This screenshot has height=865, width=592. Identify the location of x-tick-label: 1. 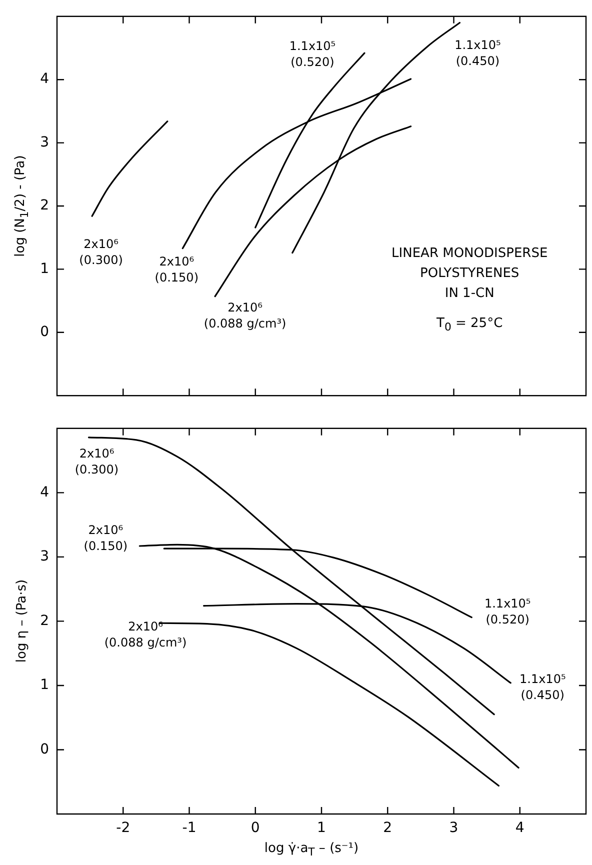
(321, 828).